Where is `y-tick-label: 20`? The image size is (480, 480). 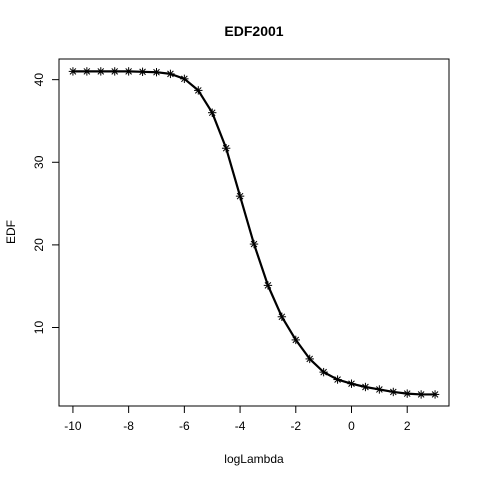 y-tick-label: 20 is located at coordinates (39, 245).